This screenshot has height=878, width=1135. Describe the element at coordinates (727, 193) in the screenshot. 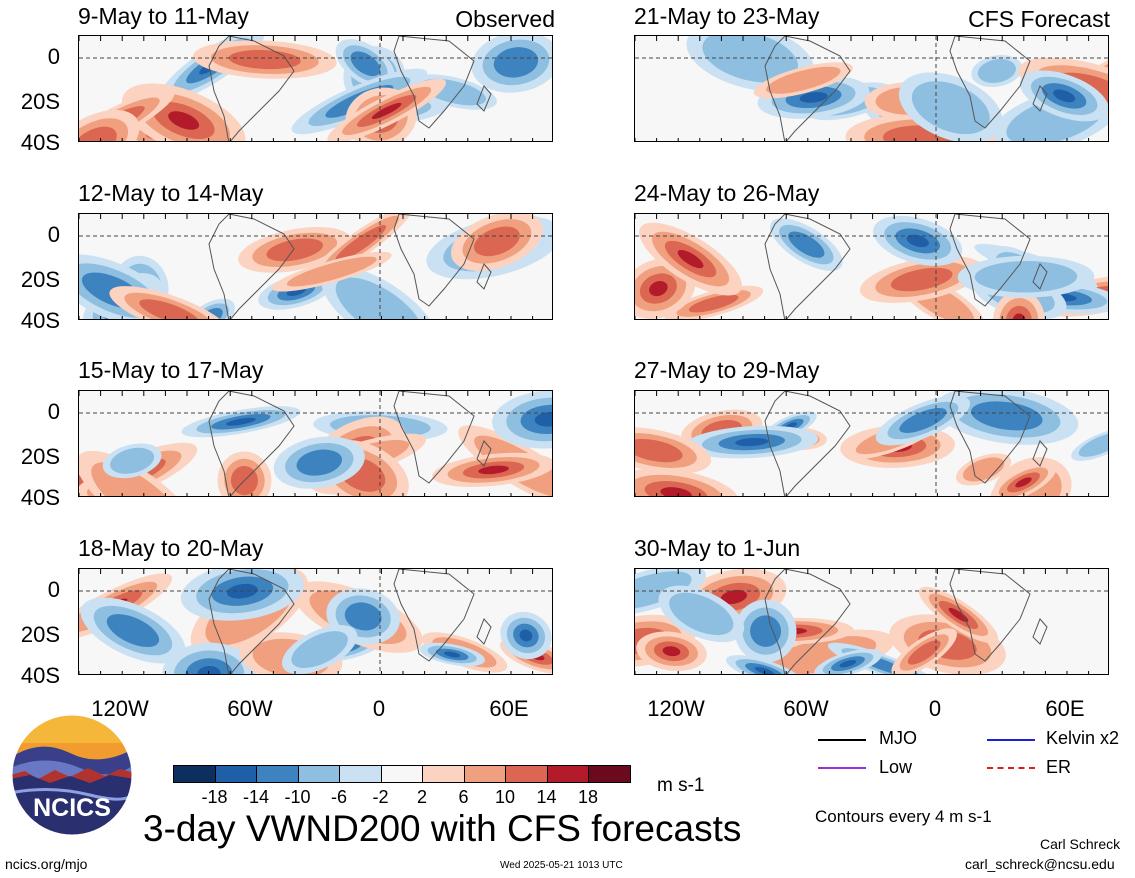

I see `panel-title: 24-May to 26-May` at that location.